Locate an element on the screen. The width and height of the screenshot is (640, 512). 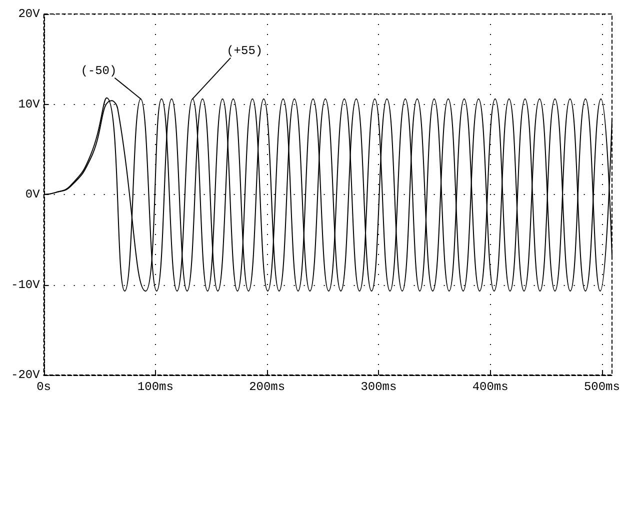
x-tick-label: 300ms is located at coordinates (378, 387).